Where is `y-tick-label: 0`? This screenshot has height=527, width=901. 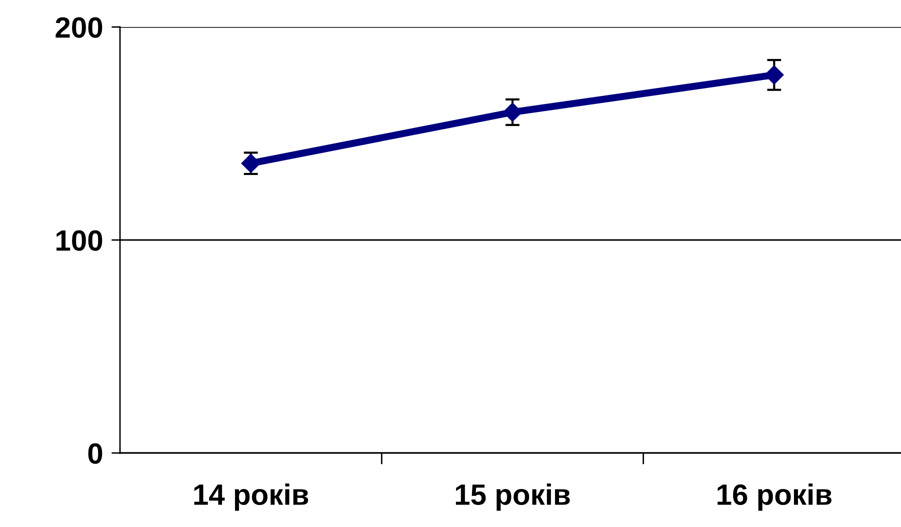
y-tick-label: 0 is located at coordinates (95, 453).